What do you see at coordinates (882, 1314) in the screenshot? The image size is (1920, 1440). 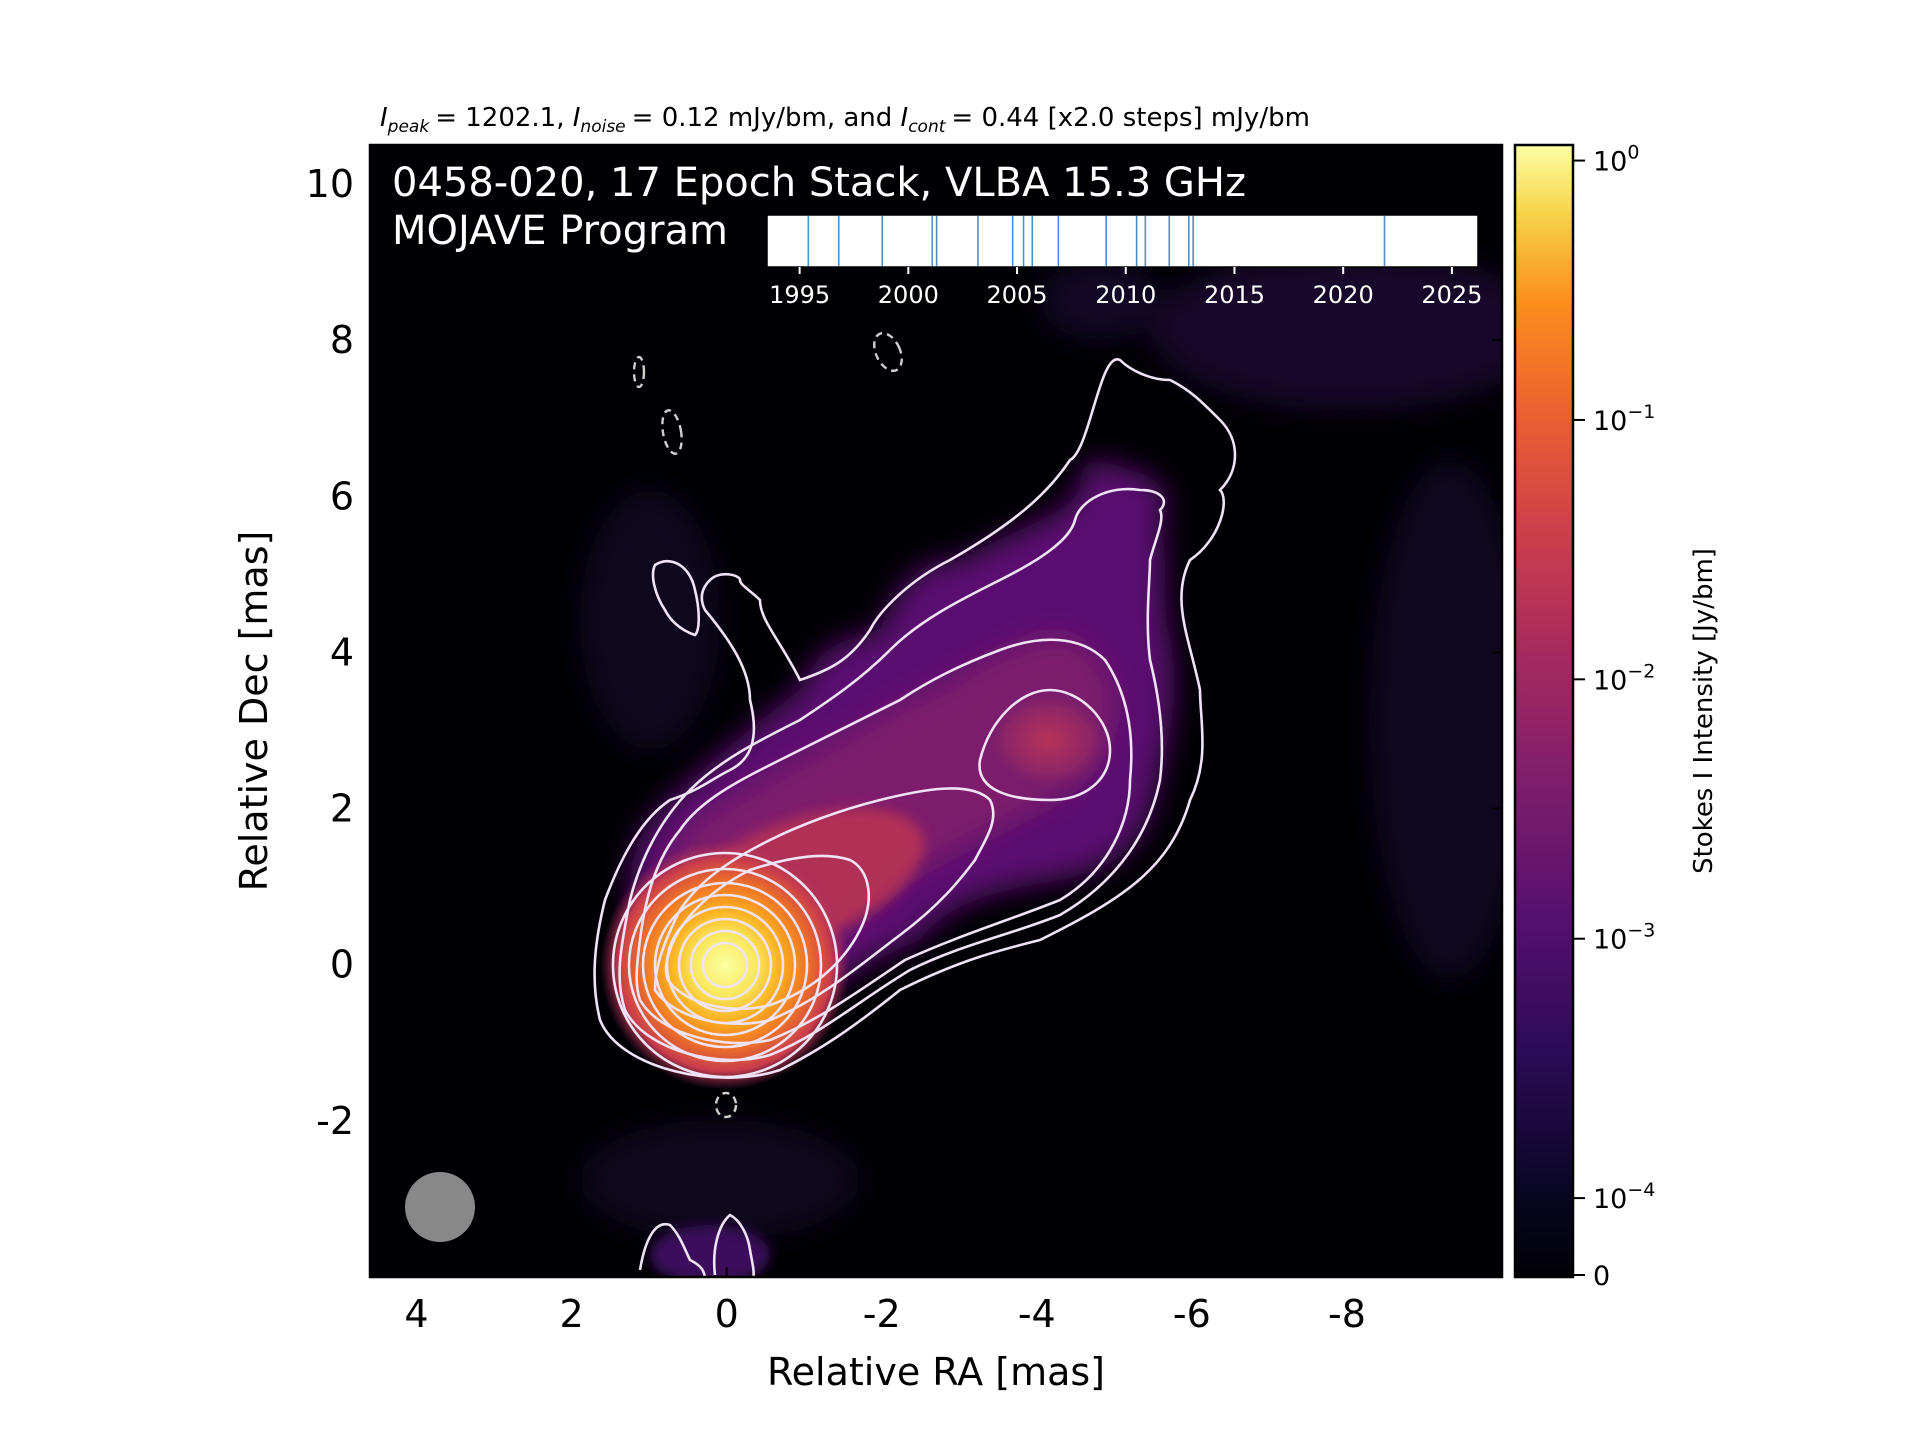 I see `x-tick-label: -2` at bounding box center [882, 1314].